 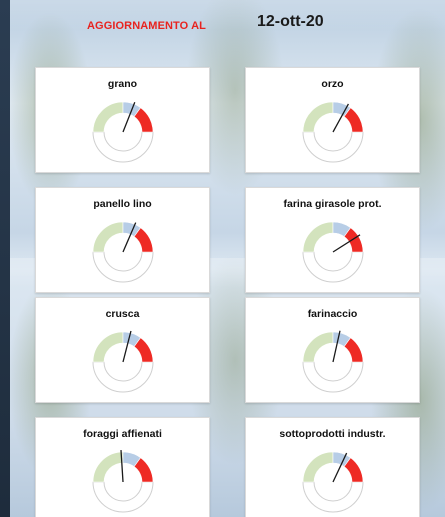 What do you see at coordinates (332, 84) in the screenshot?
I see `gauge-title: orzo` at bounding box center [332, 84].